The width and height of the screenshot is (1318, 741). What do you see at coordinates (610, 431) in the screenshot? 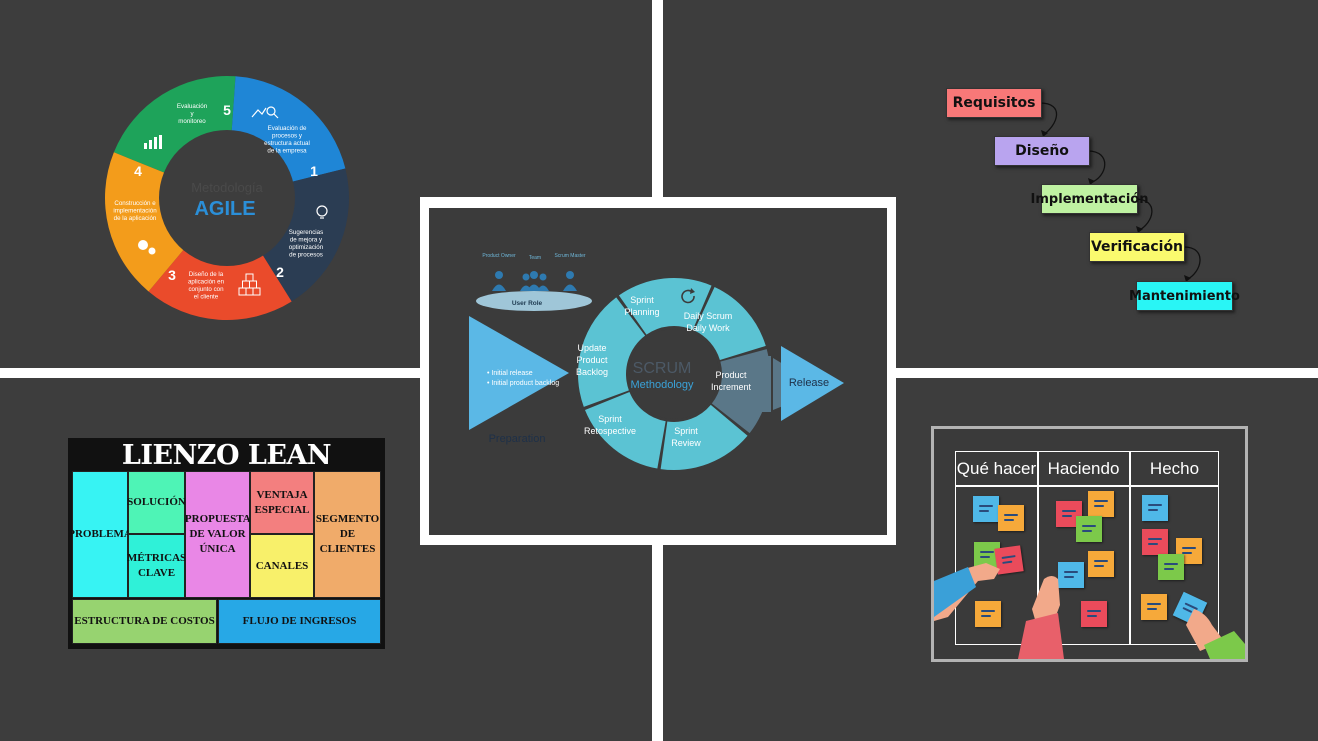
I see `scrum-segment-label: Retospective` at bounding box center [610, 431].